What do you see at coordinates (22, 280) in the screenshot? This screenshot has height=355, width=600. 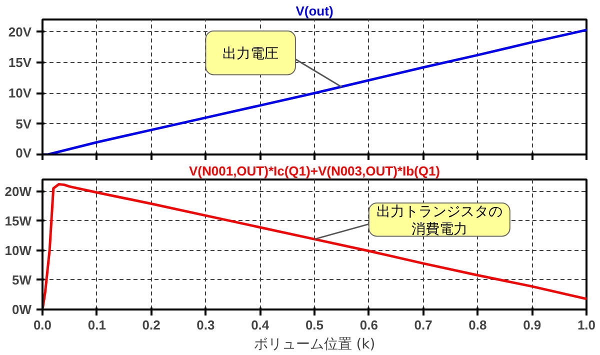 I see `y-tick-label: 5W` at bounding box center [22, 280].